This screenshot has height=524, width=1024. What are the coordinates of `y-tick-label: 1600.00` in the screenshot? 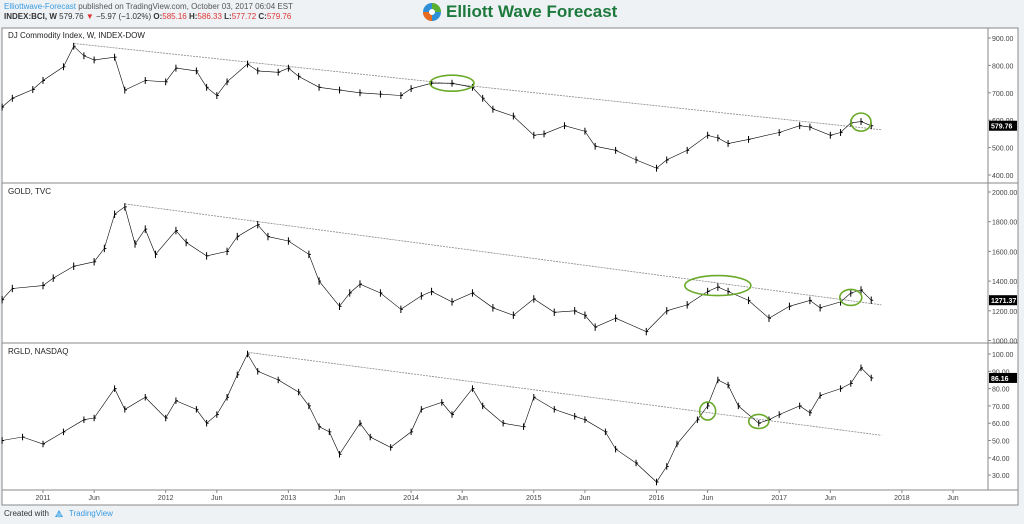 It's located at (1004, 252).